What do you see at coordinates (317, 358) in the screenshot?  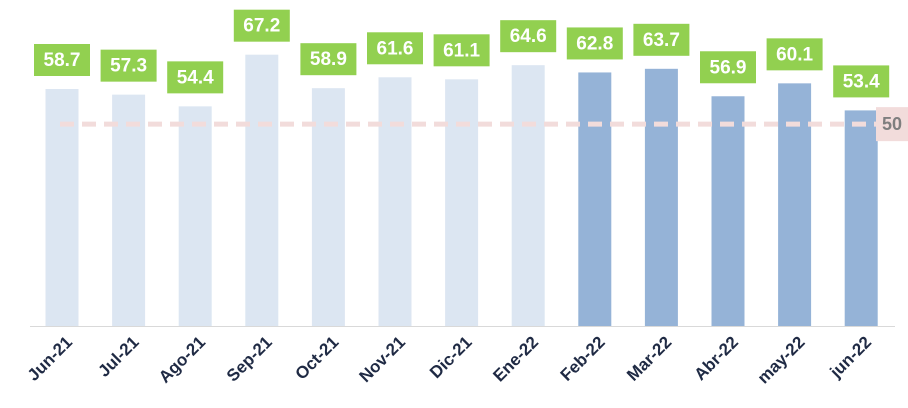 I see `x-tick-label: Oct-21` at bounding box center [317, 358].